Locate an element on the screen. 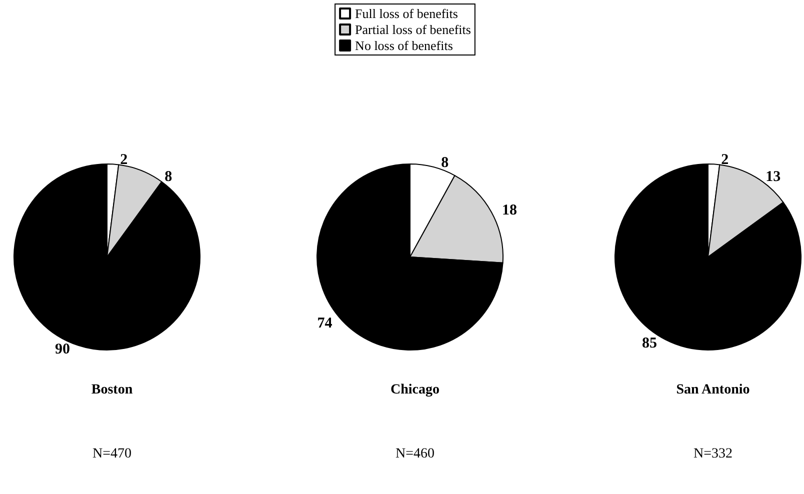 This screenshot has width=804, height=494. data-label: 85 is located at coordinates (649, 343).